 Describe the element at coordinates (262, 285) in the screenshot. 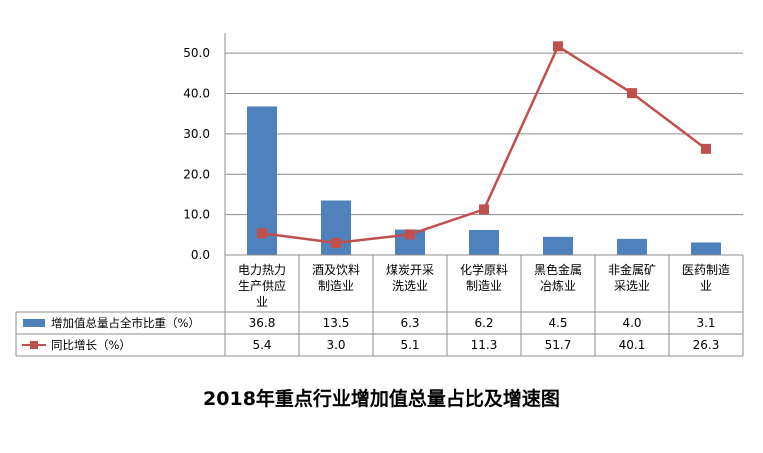

I see `category-label: 生产供应` at that location.